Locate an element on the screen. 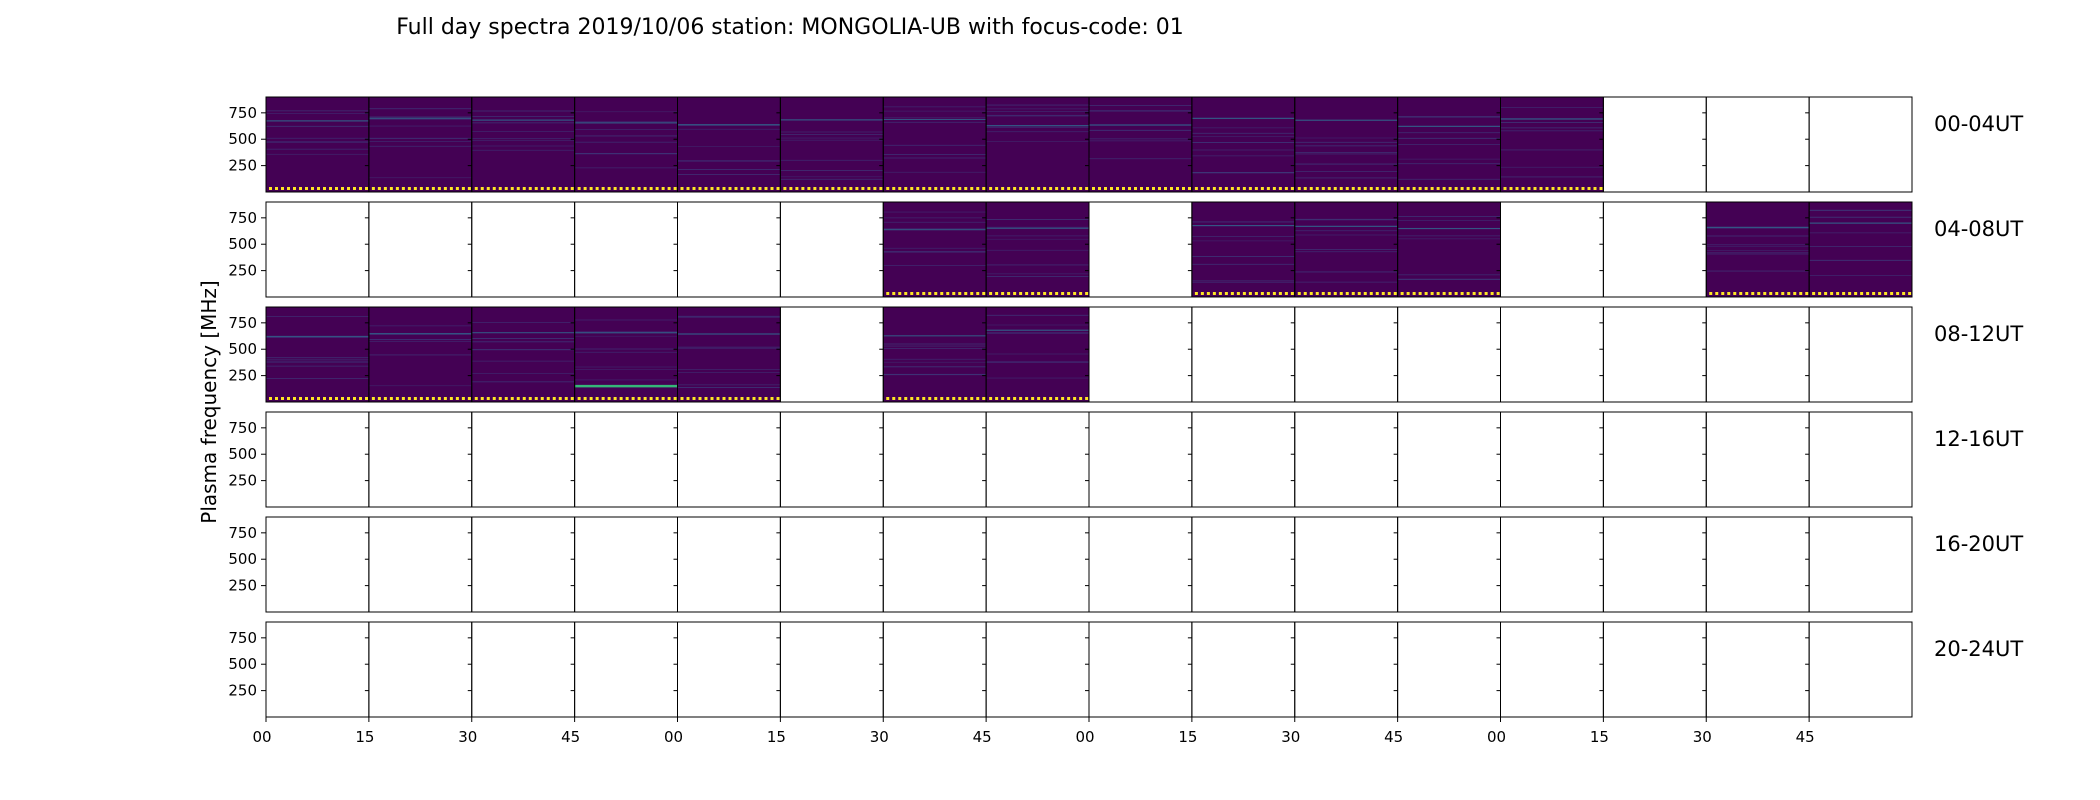 Image resolution: width=2100 pixels, height=800 pixels. panel-row-04-08UT: 750 500 250 04-08UT is located at coordinates (1125, 249).